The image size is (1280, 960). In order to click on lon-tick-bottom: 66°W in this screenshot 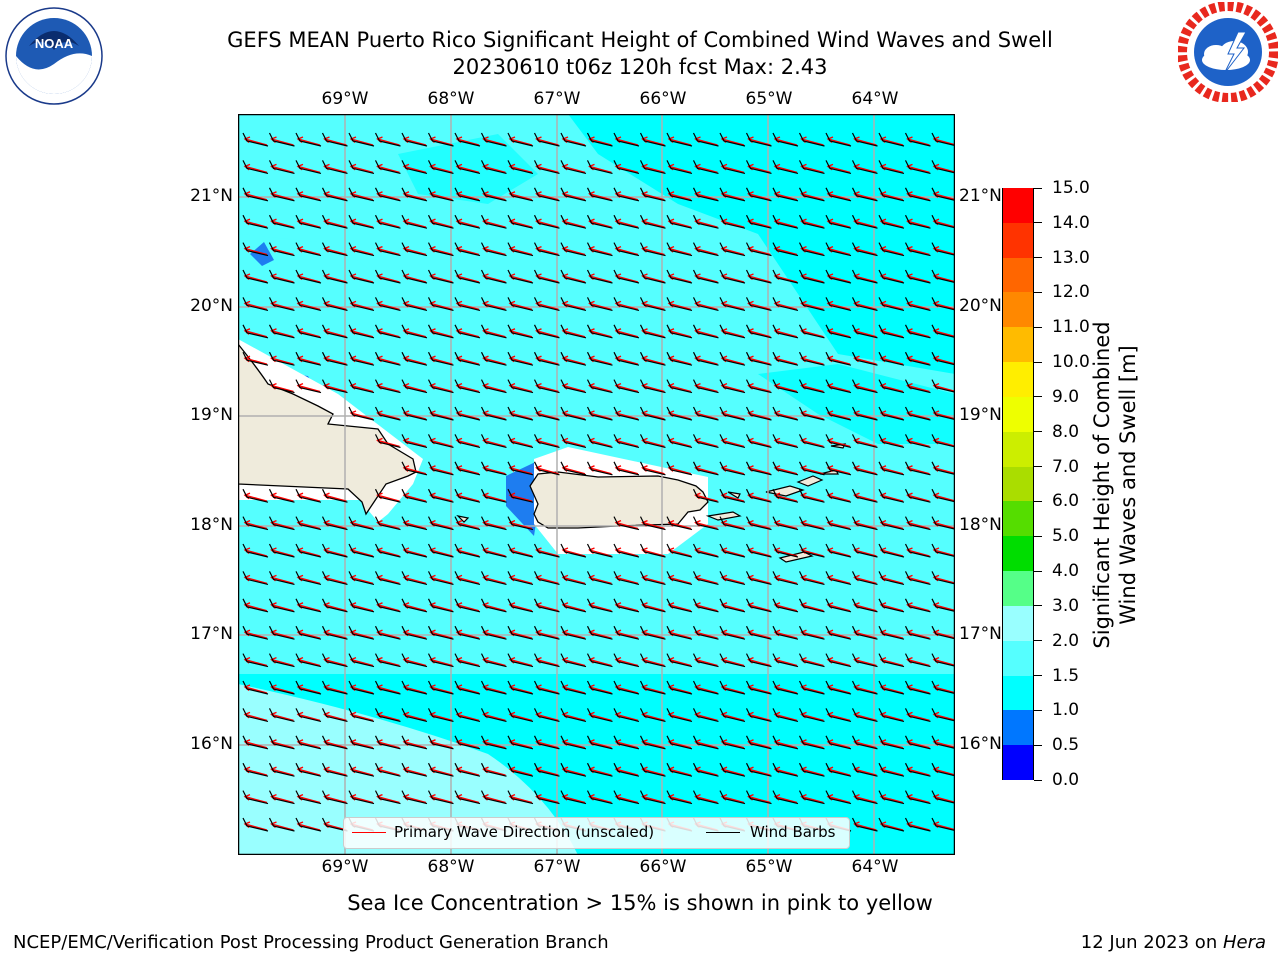, I will do `click(663, 867)`.